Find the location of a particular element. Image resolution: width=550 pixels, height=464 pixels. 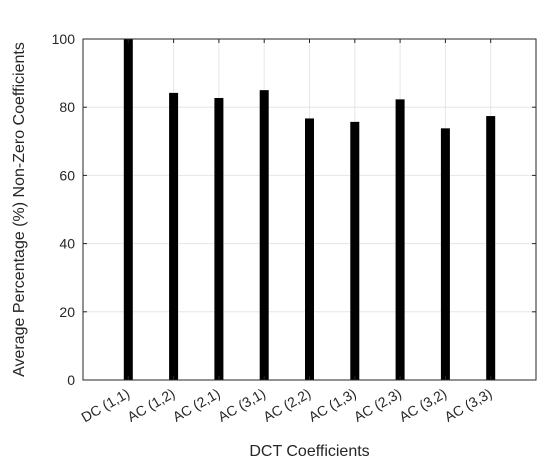

y-tick-label: 40 is located at coordinates (67, 244).